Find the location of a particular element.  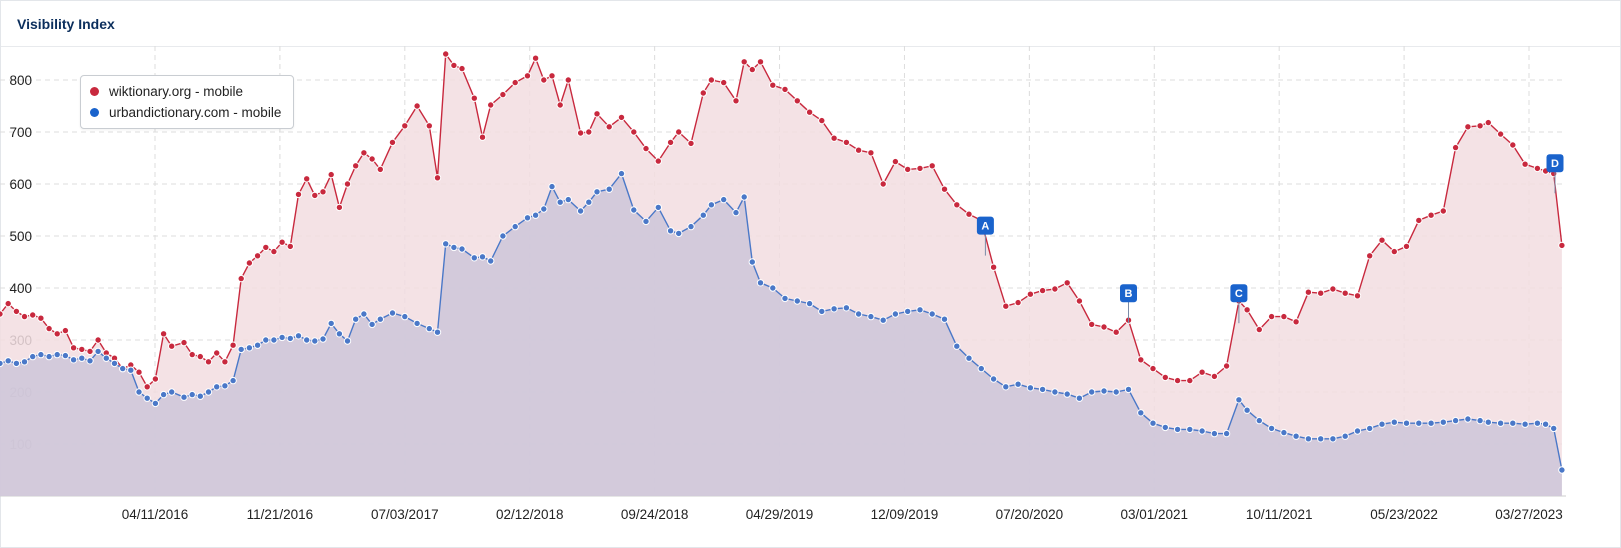

legend-label-wiktionary: wiktionary.org - mobile is located at coordinates (176, 91).